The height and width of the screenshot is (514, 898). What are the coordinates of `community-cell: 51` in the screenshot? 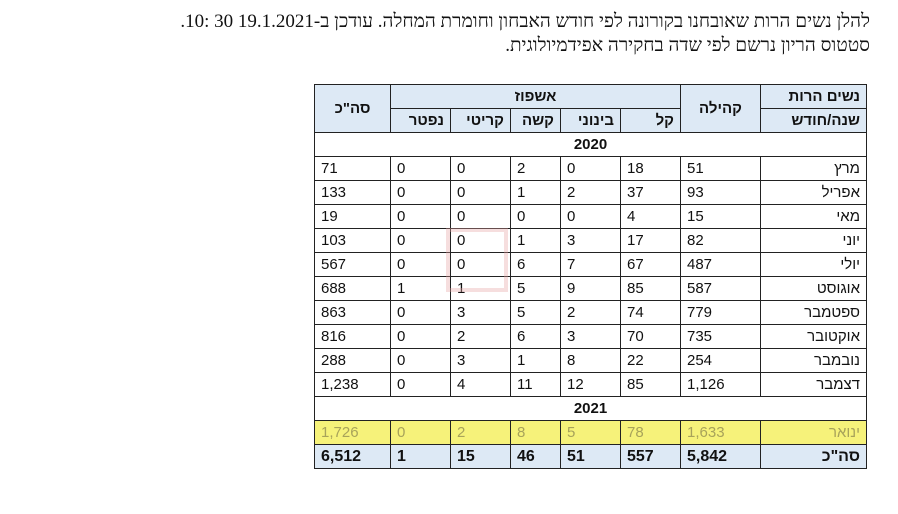 It's located at (720, 168).